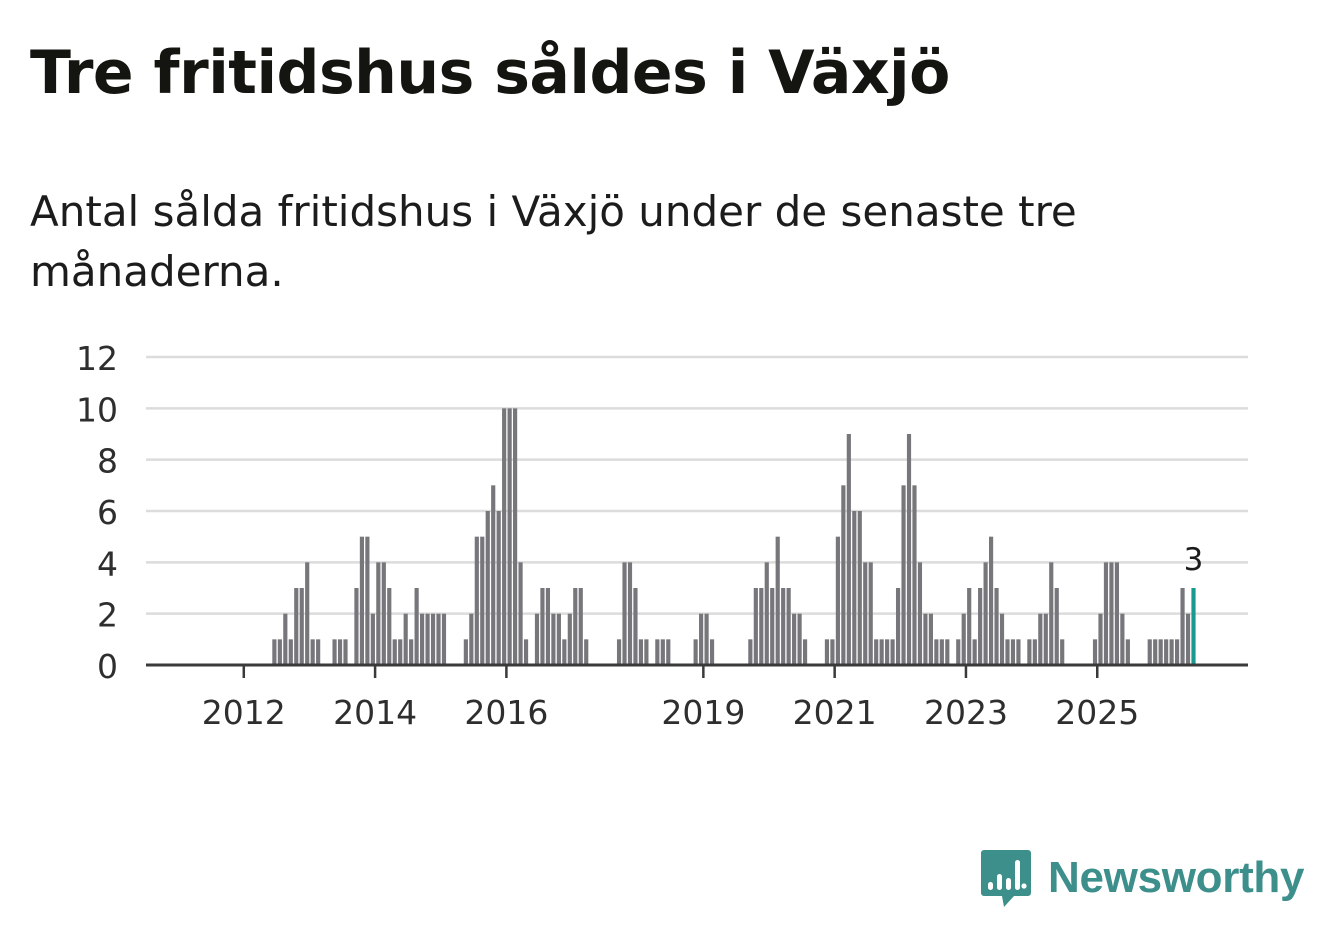  I want to click on x-tick-label-2023: 2023, so click(966, 712).